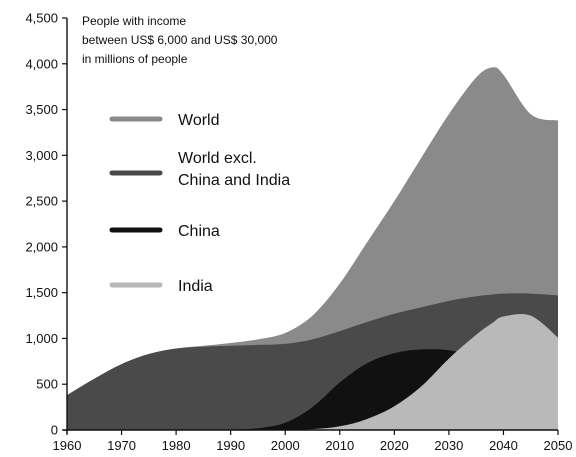 Image resolution: width=576 pixels, height=457 pixels. Describe the element at coordinates (41, 18) in the screenshot. I see `y-tick-label: 4,500` at that location.